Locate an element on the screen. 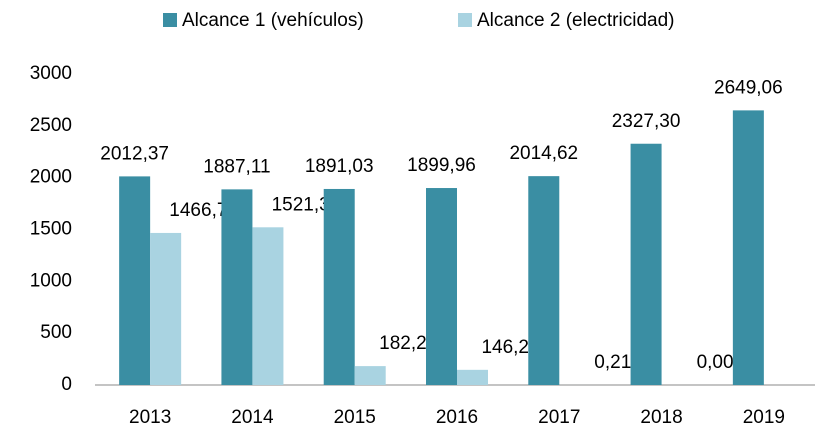 Image resolution: width=839 pixels, height=433 pixels. y-tick-label: 2000 is located at coordinates (51, 177).